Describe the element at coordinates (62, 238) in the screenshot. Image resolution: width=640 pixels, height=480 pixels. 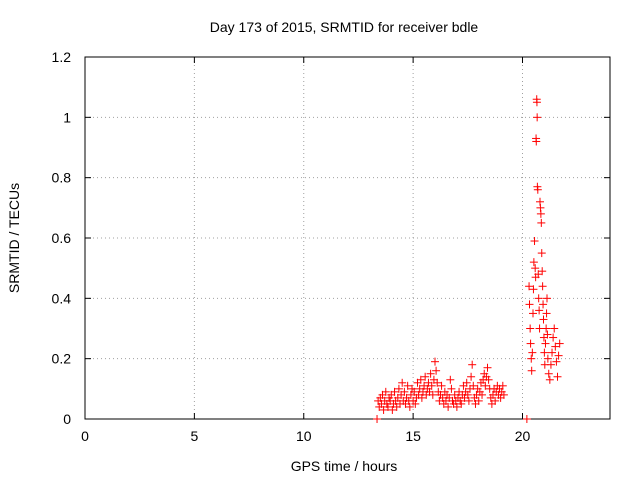
I see `y-tick-label: 0.6` at that location.